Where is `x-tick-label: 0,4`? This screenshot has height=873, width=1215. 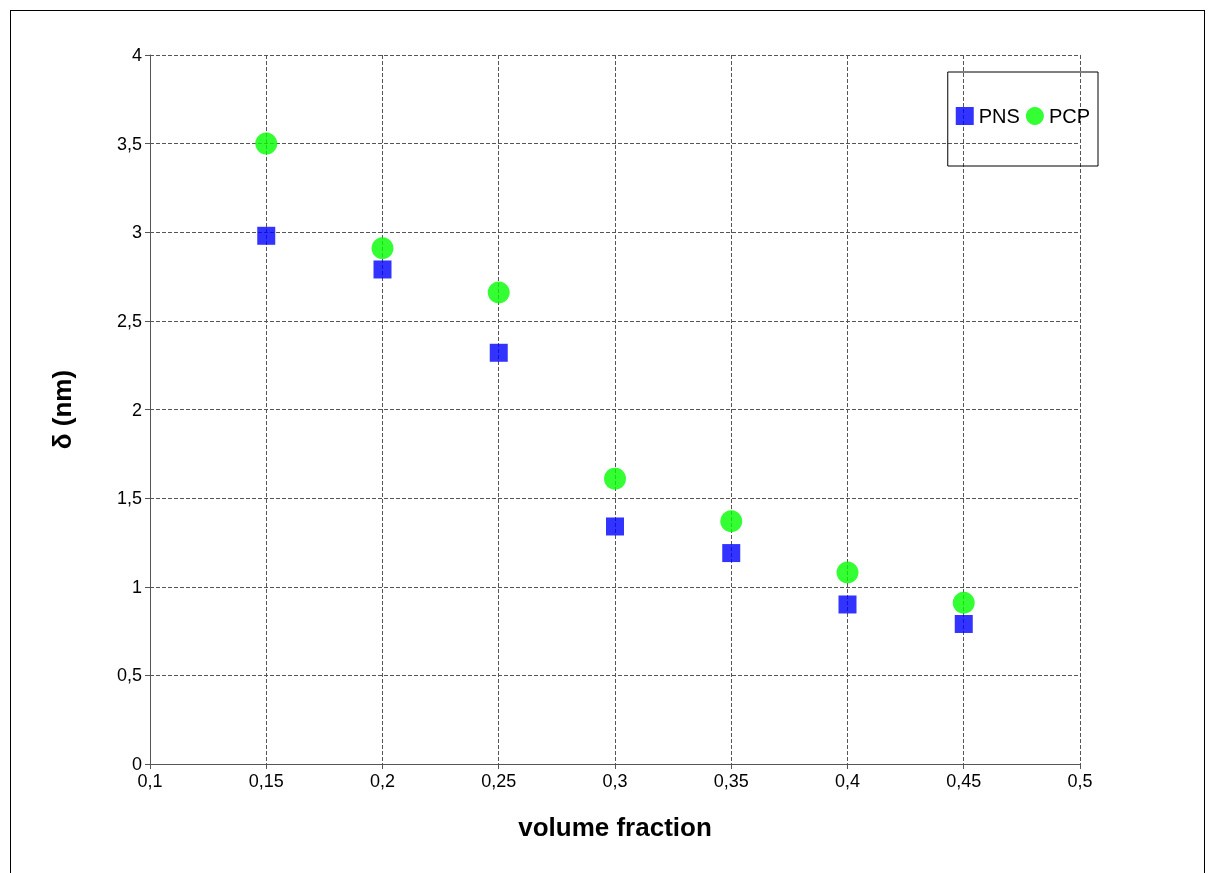 x-tick-label: 0,4 is located at coordinates (847, 781).